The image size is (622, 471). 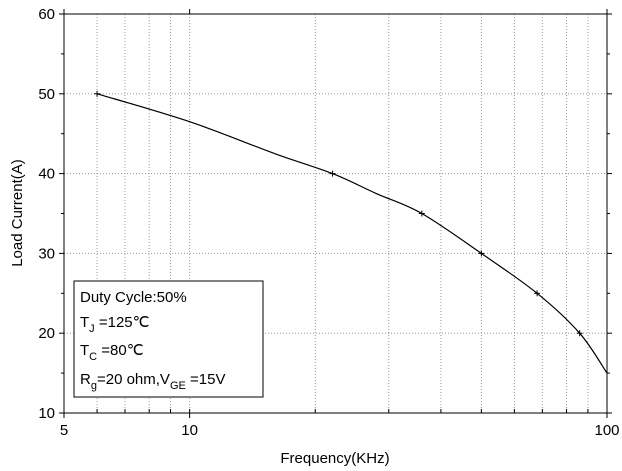 What do you see at coordinates (92, 329) in the screenshot?
I see `annotation-tj-sub: J` at bounding box center [92, 329].